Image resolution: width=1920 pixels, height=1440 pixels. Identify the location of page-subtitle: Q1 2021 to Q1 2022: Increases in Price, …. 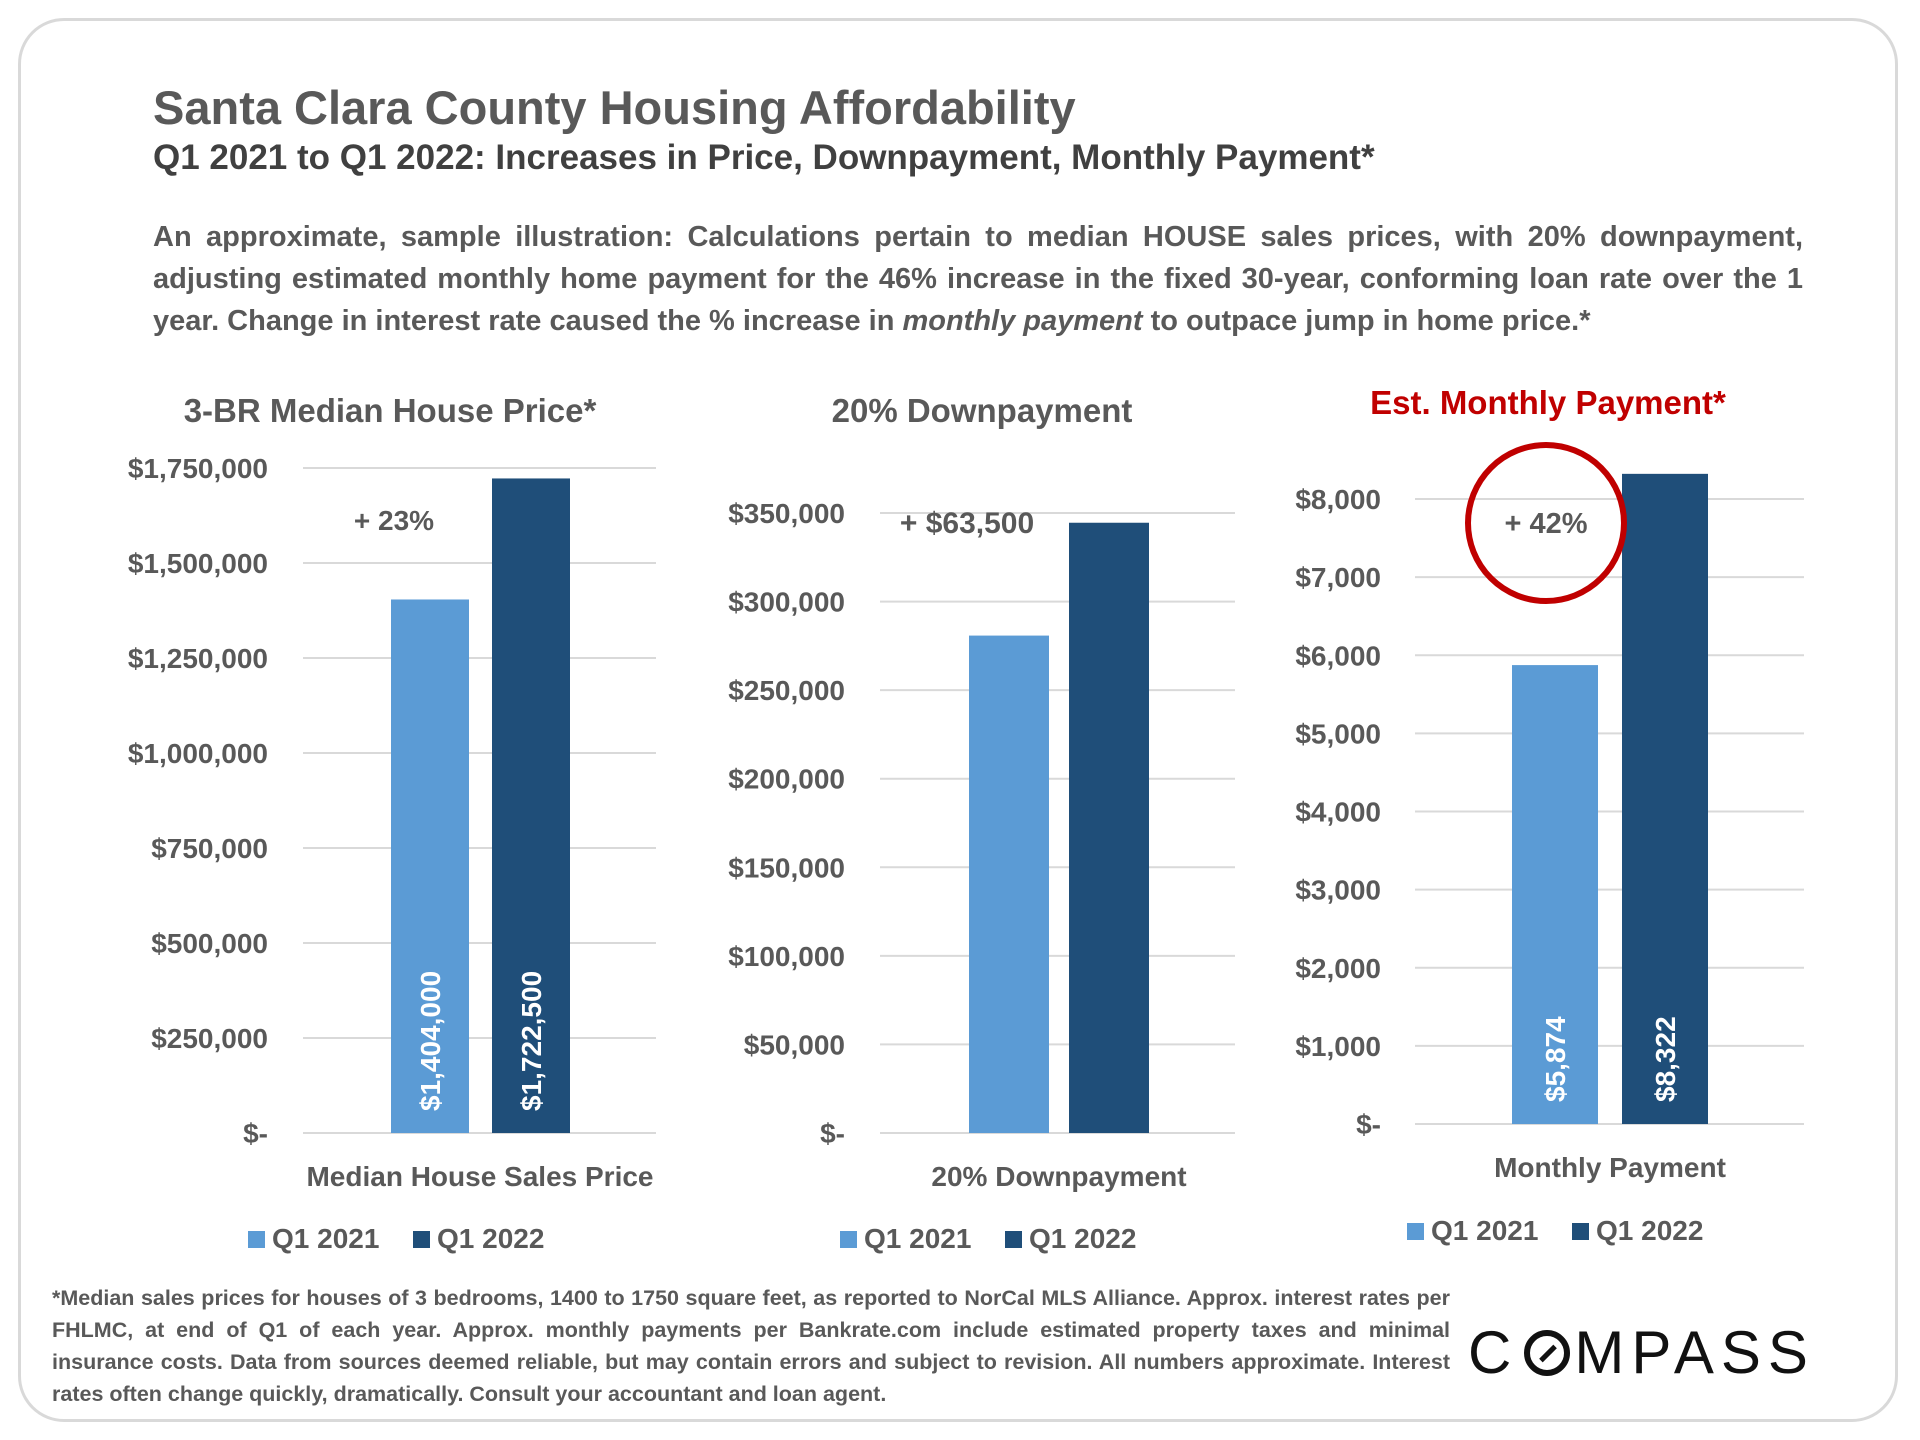
(764, 157).